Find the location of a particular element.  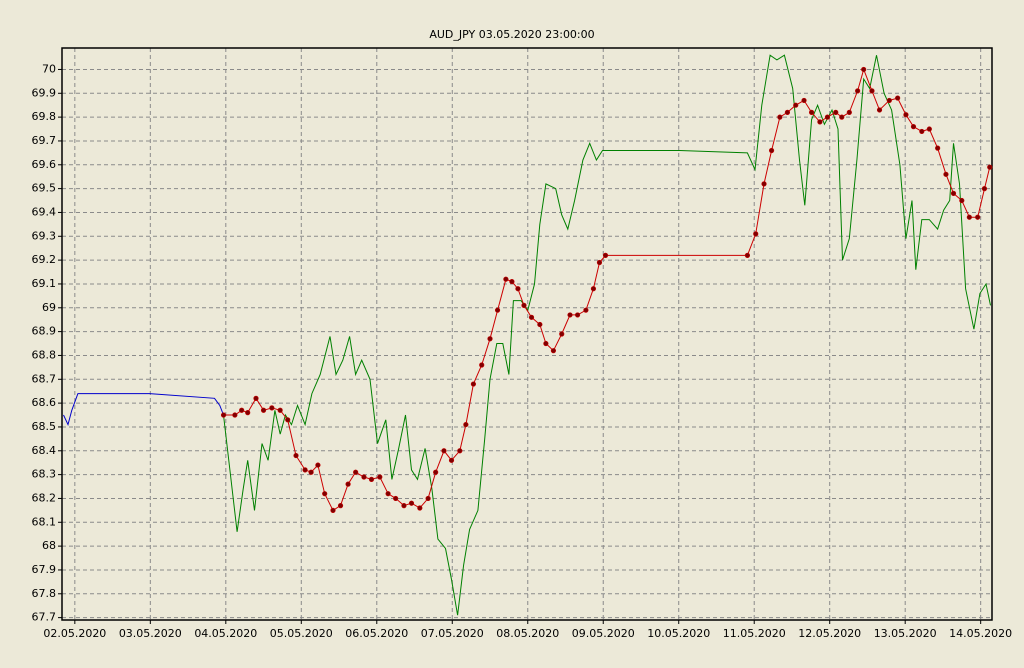

y-tick-label: 68.3 is located at coordinates (44, 474).